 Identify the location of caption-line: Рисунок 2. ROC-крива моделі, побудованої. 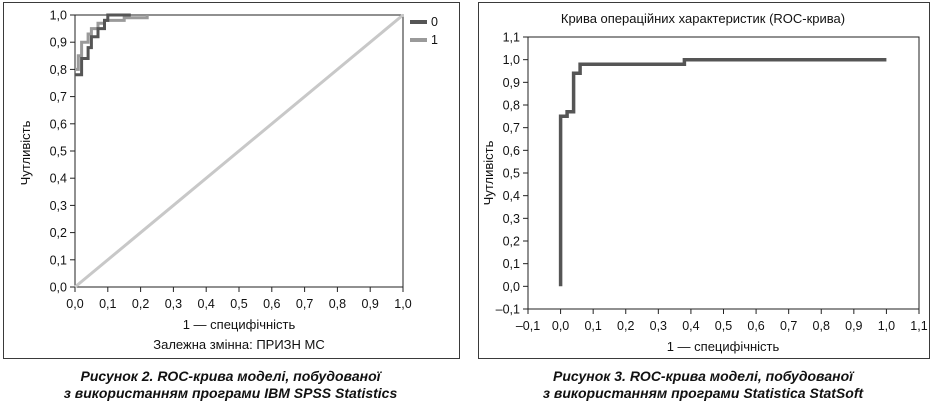
(230, 376).